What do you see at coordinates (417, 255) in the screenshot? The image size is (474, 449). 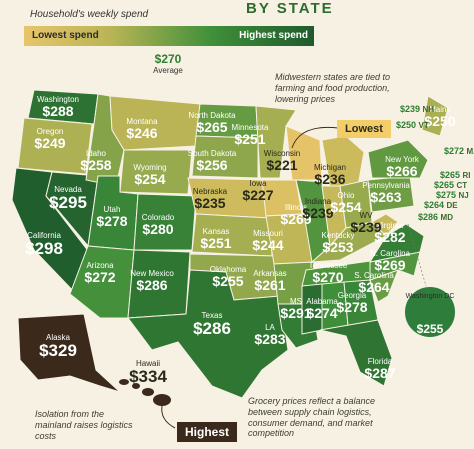 I see `dc-leader-line` at bounding box center [417, 255].